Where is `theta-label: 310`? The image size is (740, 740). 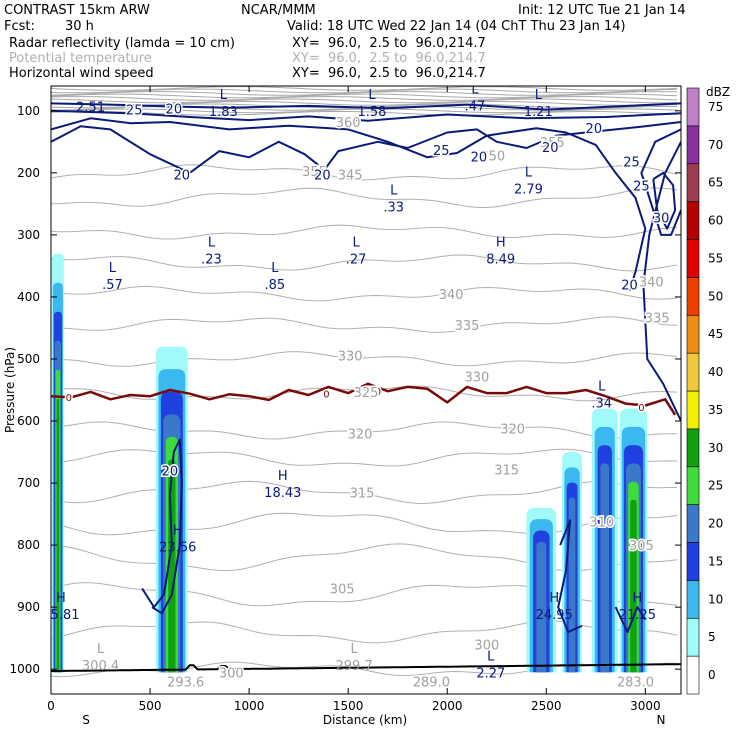 theta-label: 310 is located at coordinates (601, 523).